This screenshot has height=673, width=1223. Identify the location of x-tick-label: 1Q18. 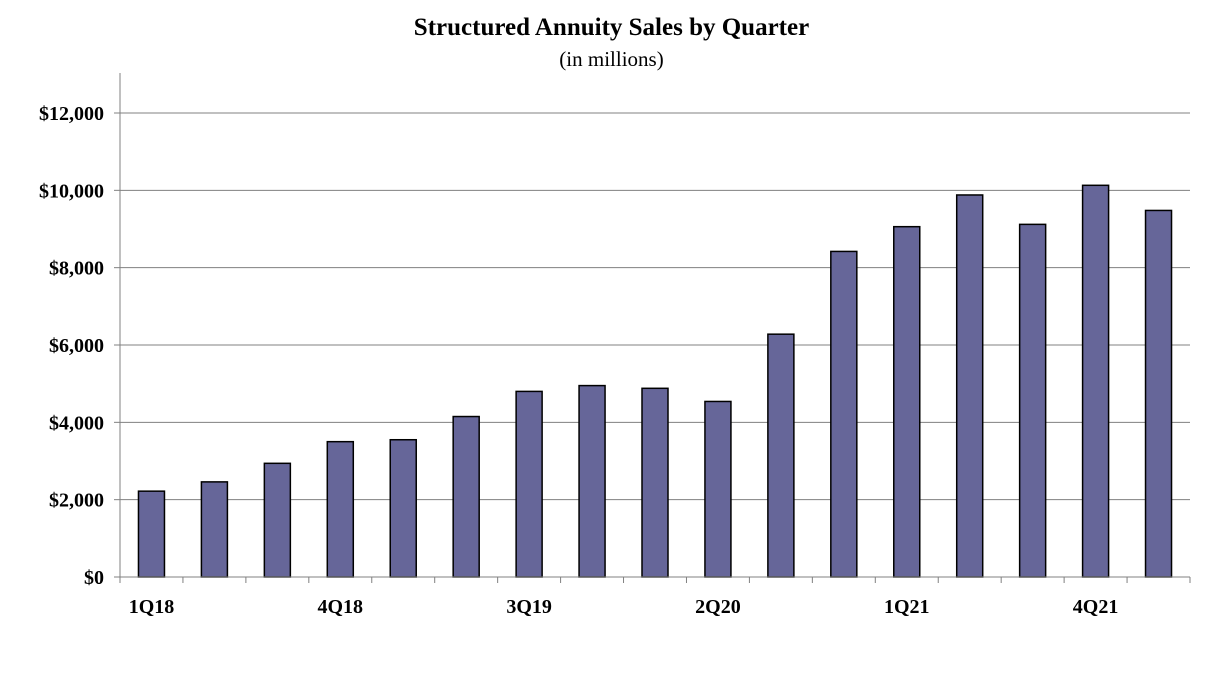
(152, 607).